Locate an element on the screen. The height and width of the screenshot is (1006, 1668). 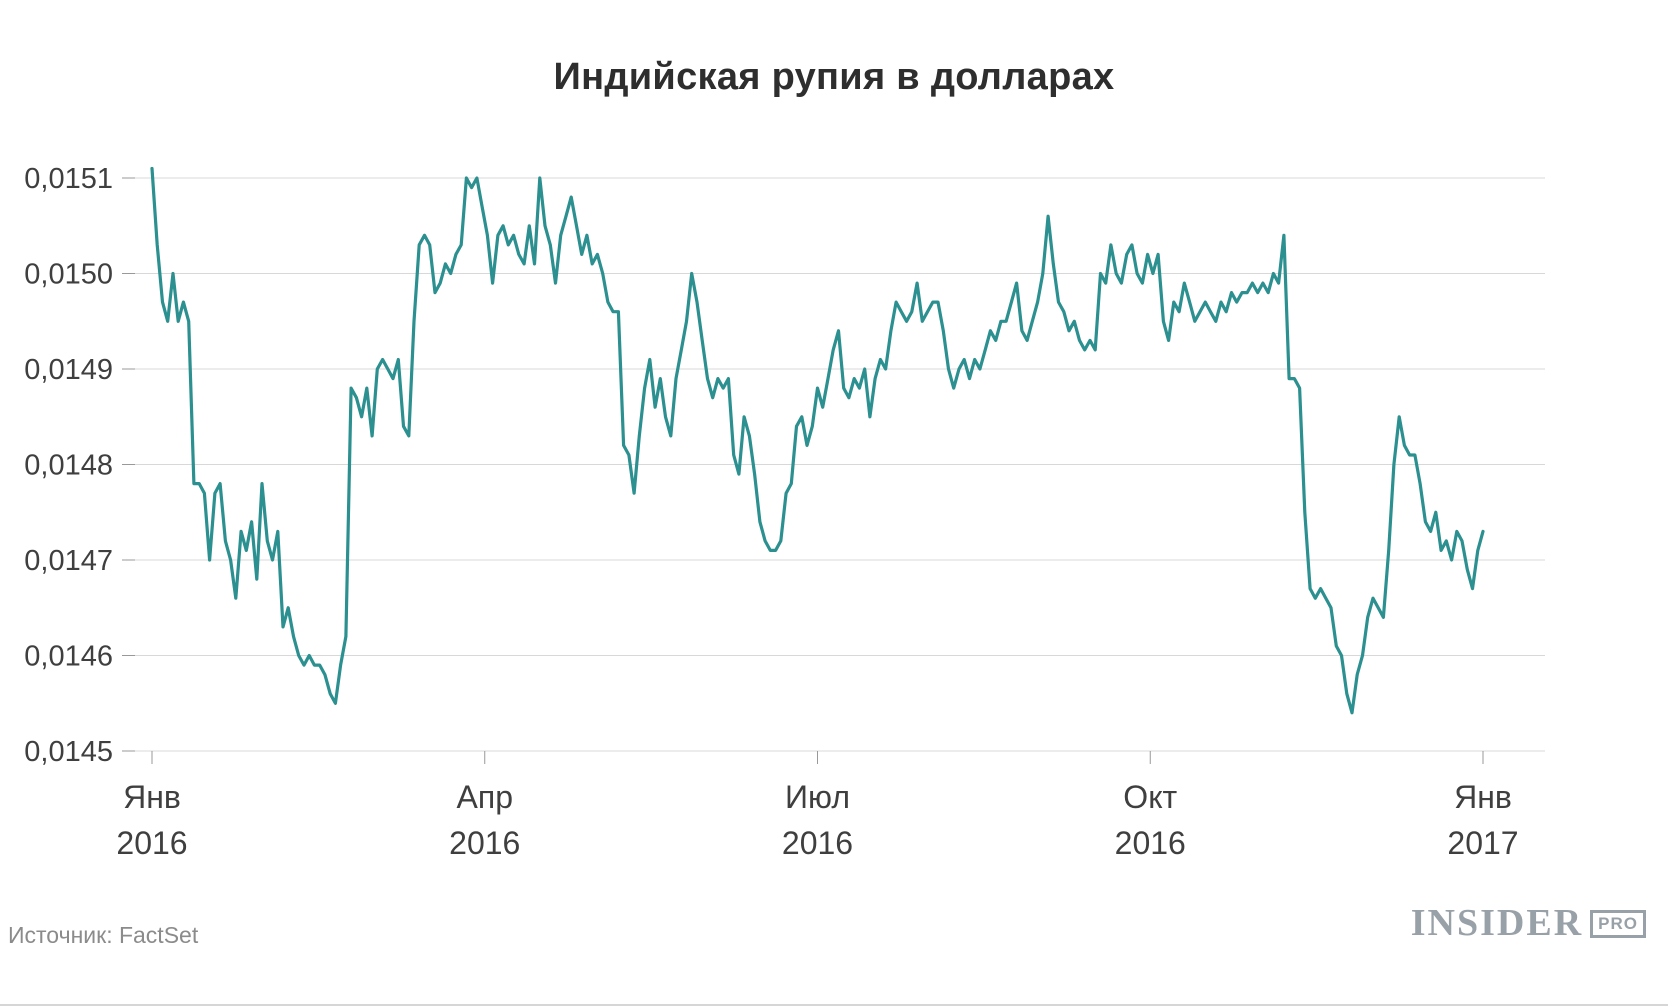
chart-title: Индийская рупия в долларах is located at coordinates (834, 77).